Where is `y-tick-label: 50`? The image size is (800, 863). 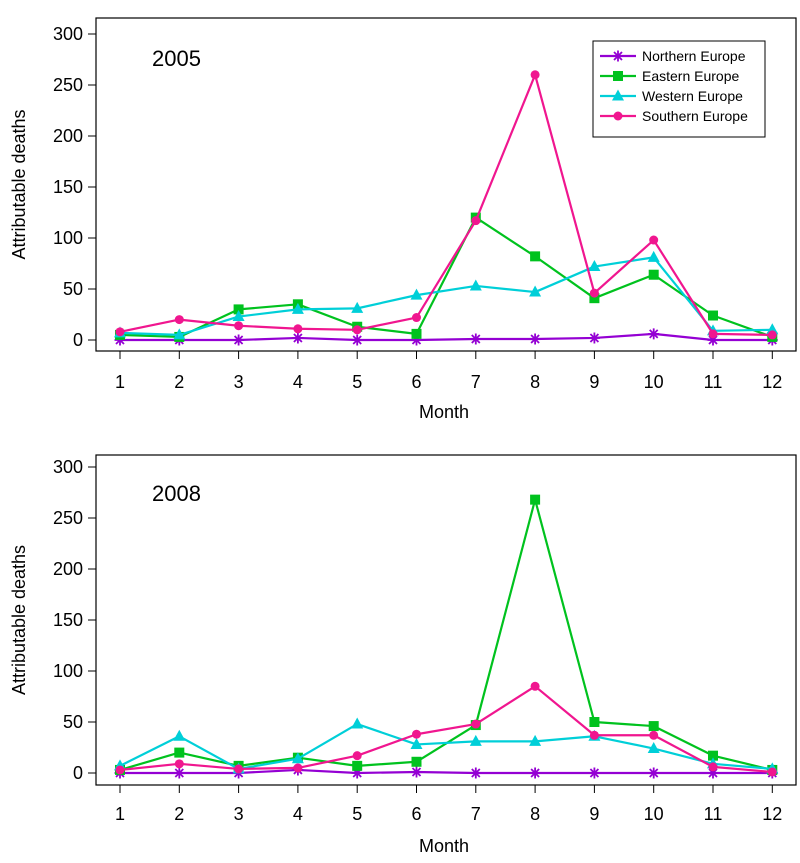
y-tick-label: 50 is located at coordinates (73, 722).